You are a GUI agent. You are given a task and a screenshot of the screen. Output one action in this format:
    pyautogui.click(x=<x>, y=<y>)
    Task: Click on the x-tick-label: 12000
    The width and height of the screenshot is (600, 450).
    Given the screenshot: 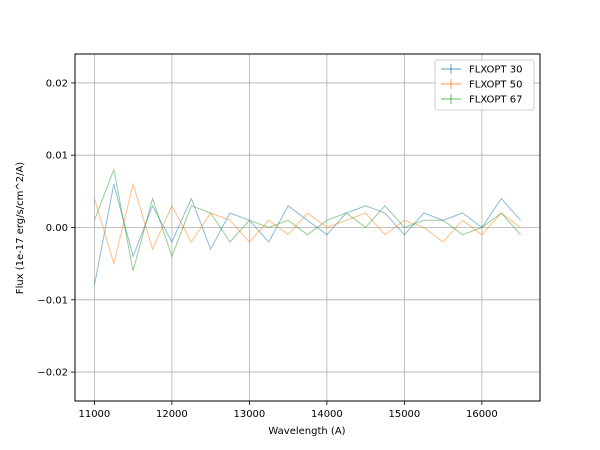 What is the action you would take?
    pyautogui.click(x=172, y=414)
    